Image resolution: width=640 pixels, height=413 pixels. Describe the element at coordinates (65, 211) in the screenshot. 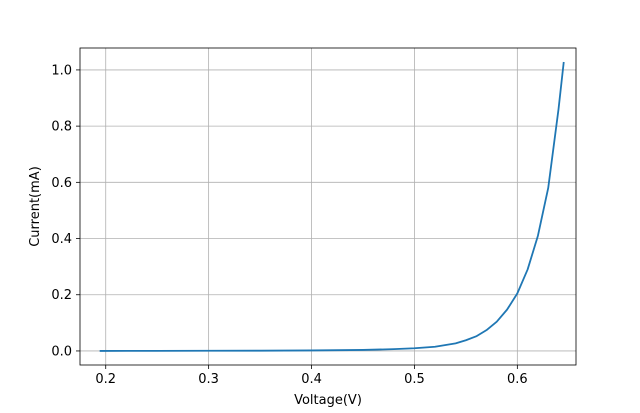

I see `y-axis: 0.0 0.2 0.4 0.6 0.8 1.0` at that location.